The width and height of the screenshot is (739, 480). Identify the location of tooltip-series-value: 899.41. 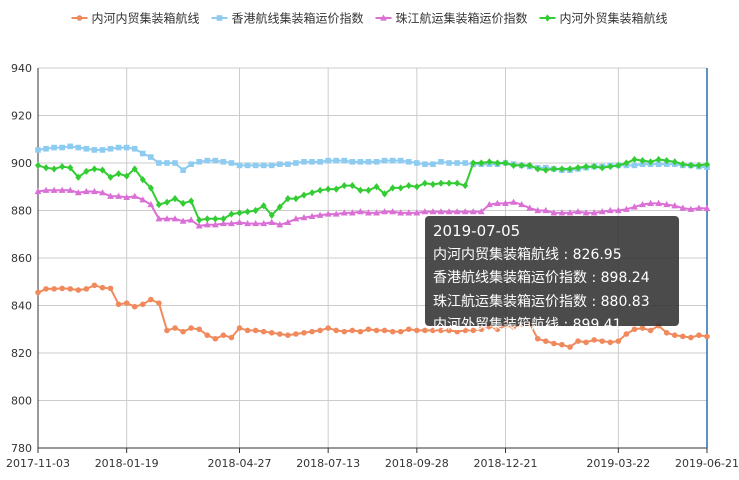
(597, 325).